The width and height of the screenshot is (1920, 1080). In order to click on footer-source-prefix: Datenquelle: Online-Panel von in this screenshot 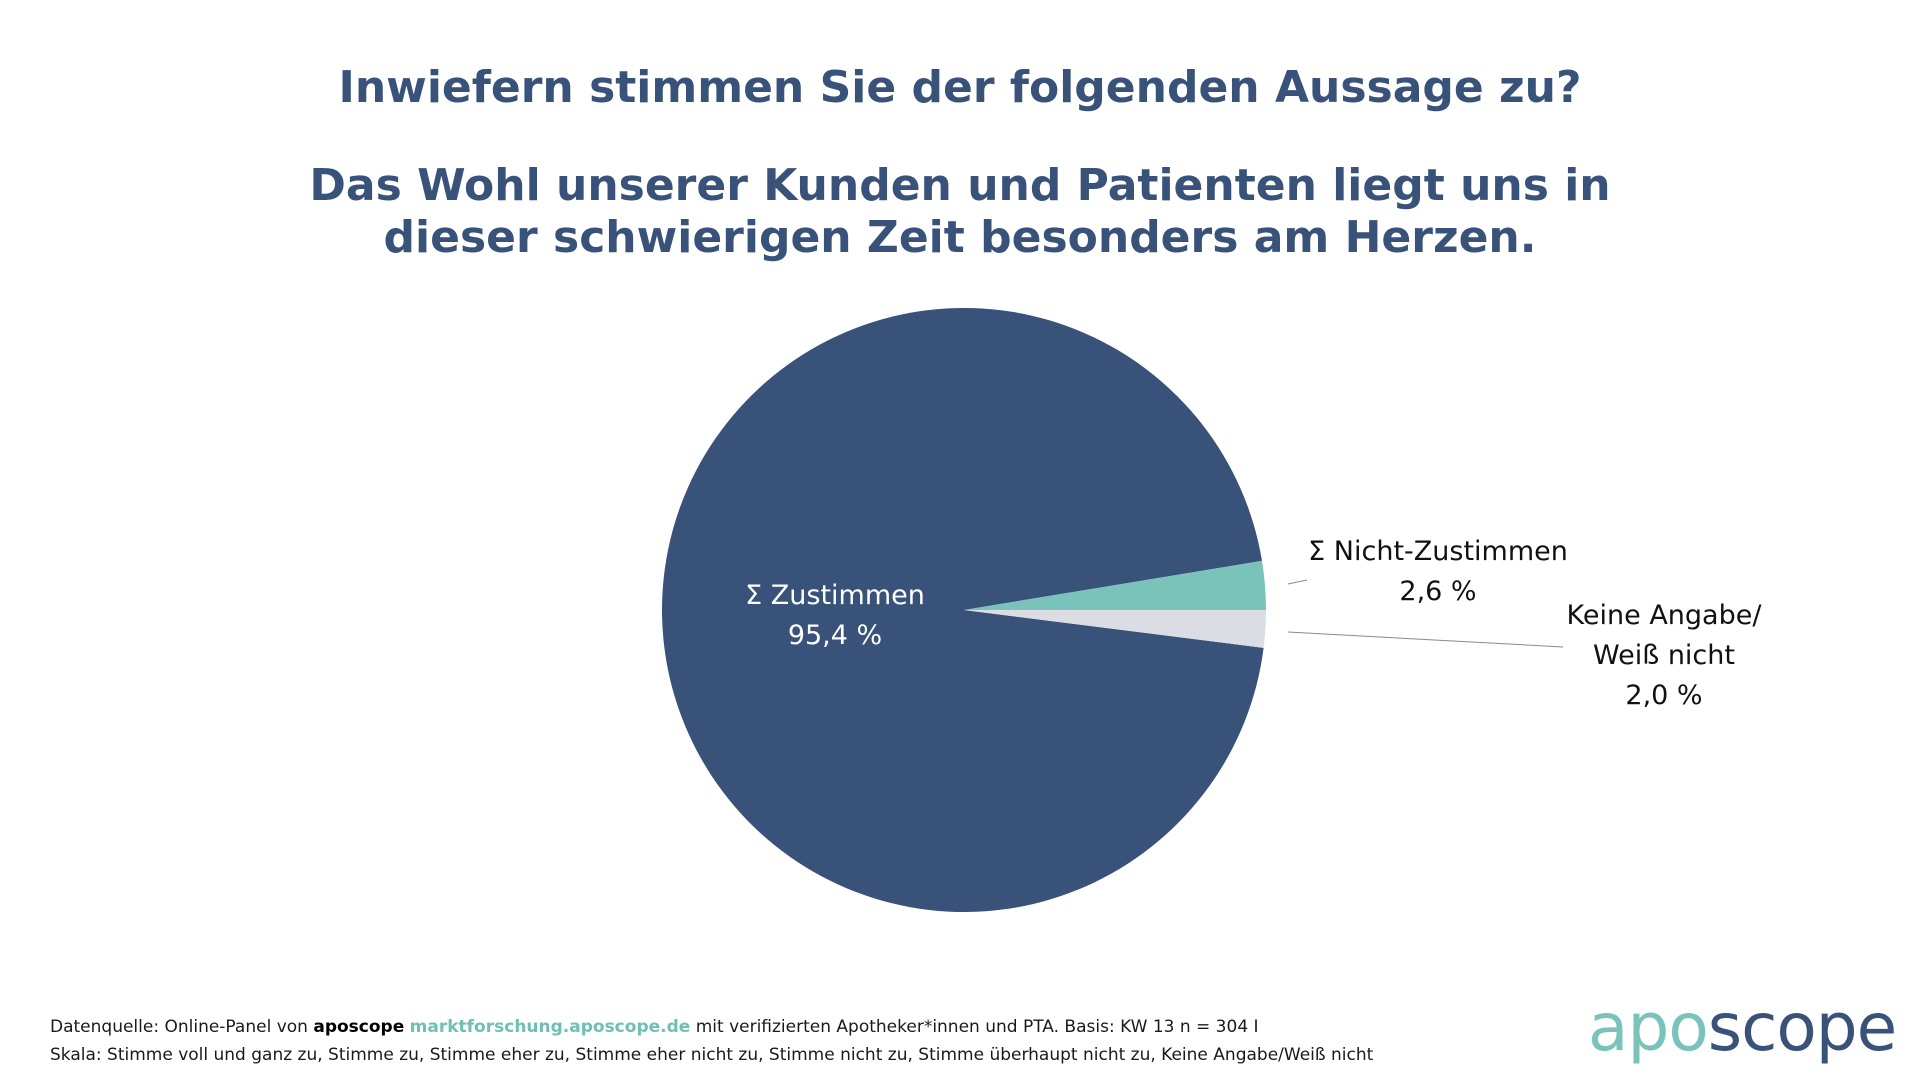, I will do `click(182, 1027)`.